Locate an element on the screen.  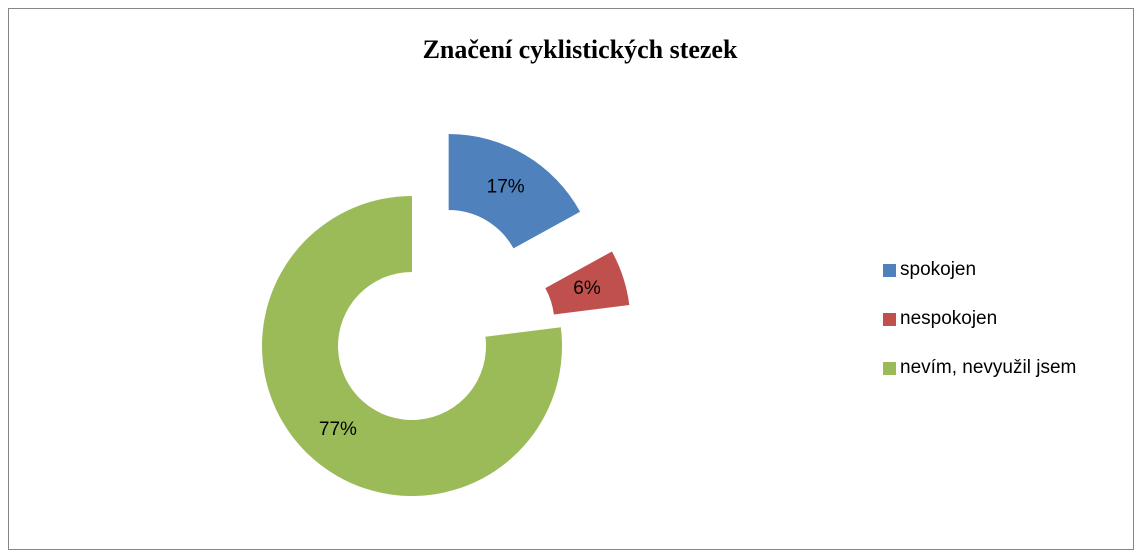
data-label: 77% is located at coordinates (338, 429).